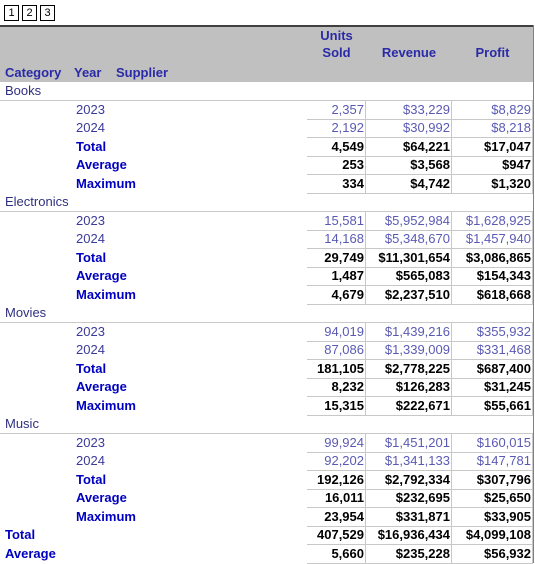 The height and width of the screenshot is (564, 535). Describe the element at coordinates (11, 13) in the screenshot. I see `page-button: 1` at that location.